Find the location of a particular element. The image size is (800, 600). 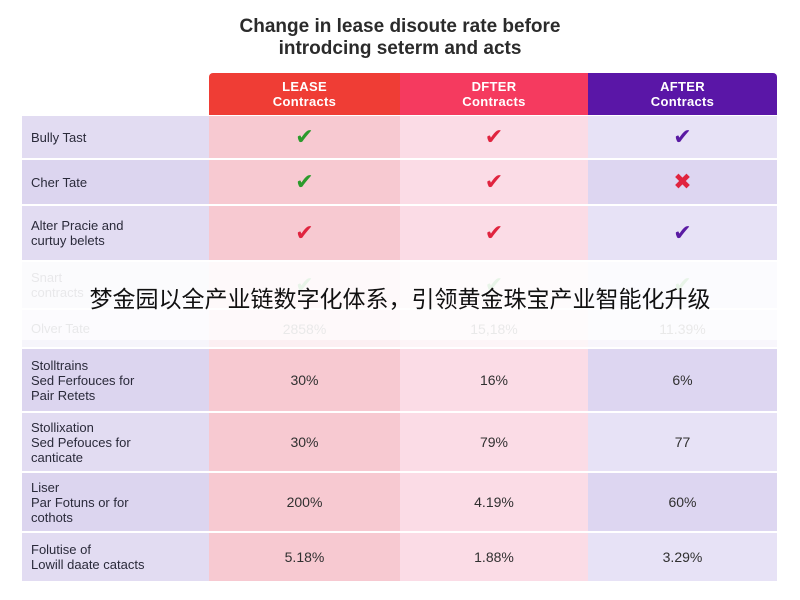

overlay-caption: 梦金园以全产业链数字化体系，引领黄金珠宝产业智能化升级 is located at coordinates (400, 300).